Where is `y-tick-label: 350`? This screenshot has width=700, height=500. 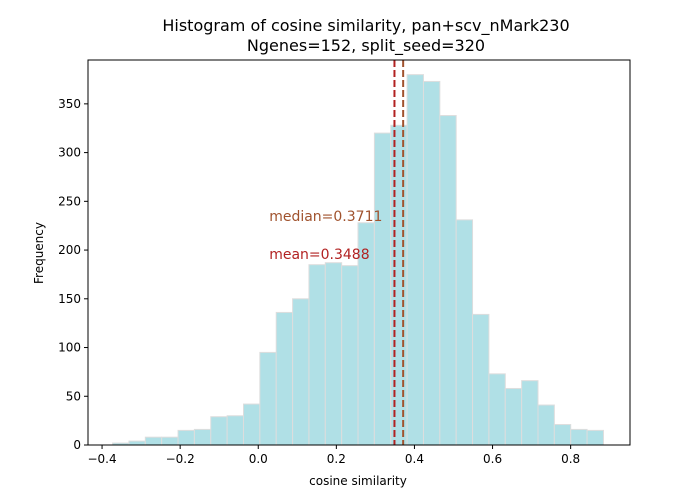 y-tick-label: 350 is located at coordinates (69, 104).